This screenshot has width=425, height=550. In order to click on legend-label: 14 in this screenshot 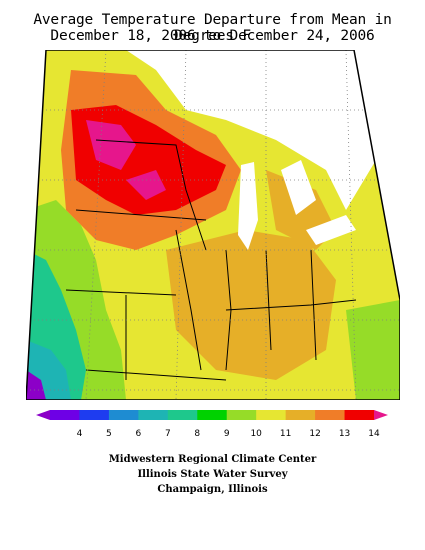, I will do `click(374, 434)`.